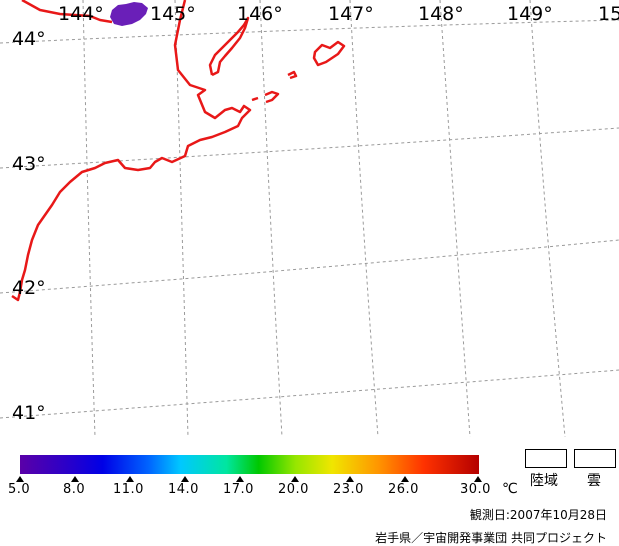 The image size is (619, 546). What do you see at coordinates (29, 288) in the screenshot?
I see `lat-label-42: 42°` at bounding box center [29, 288].